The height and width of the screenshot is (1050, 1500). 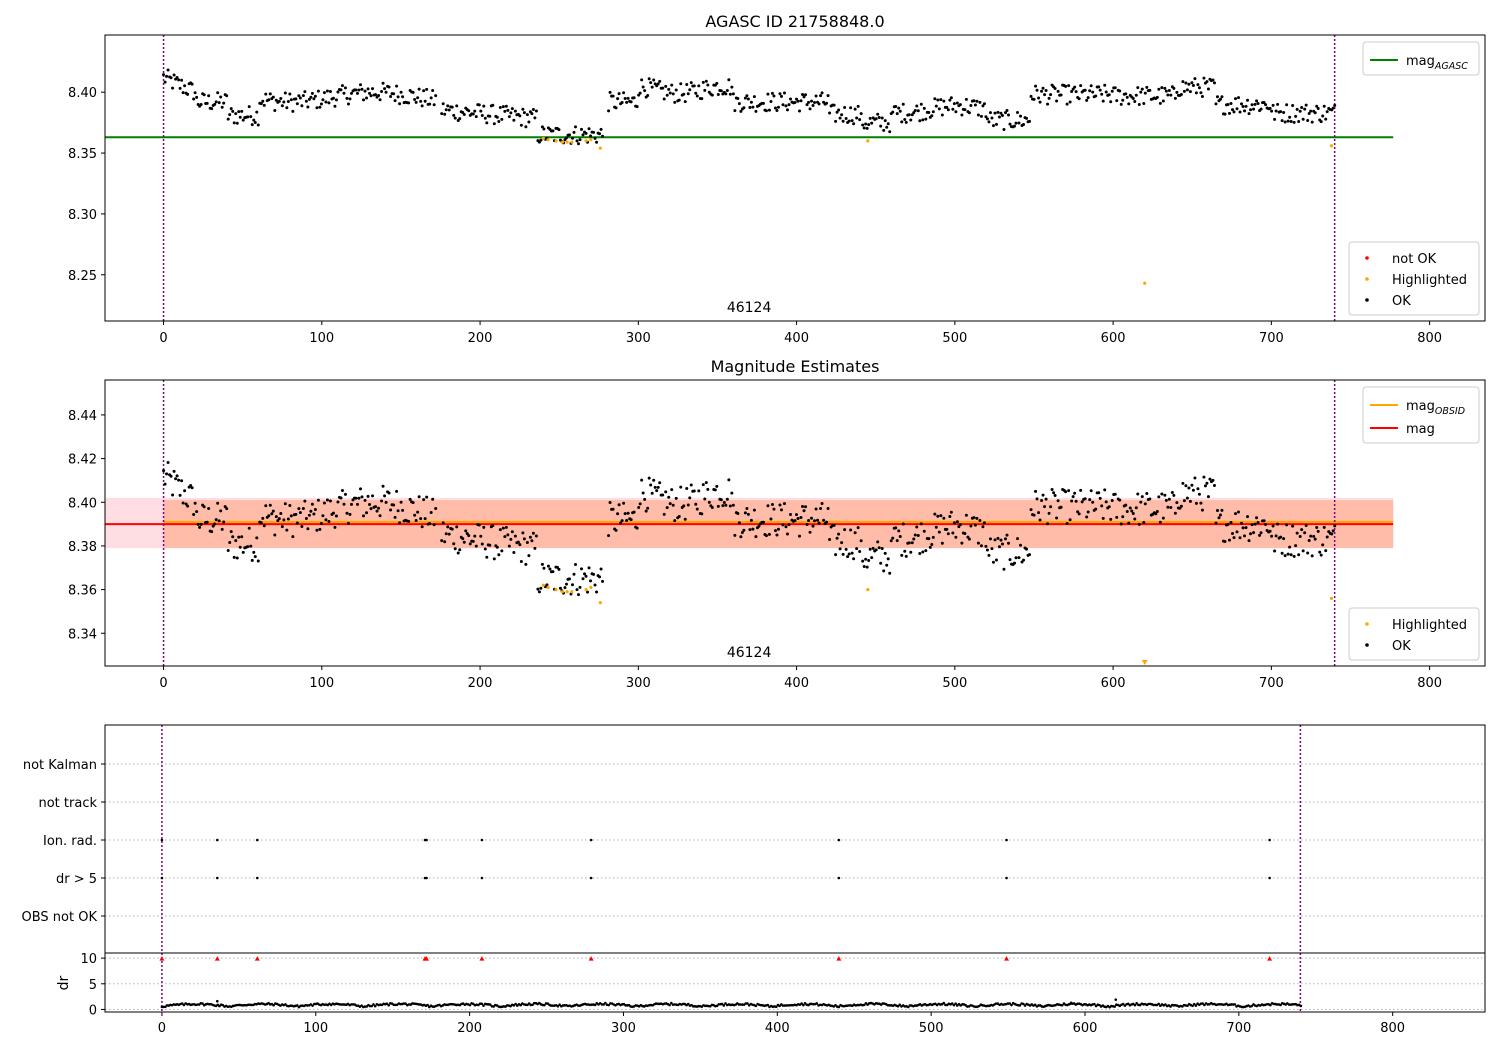 I want to click on estimates-highlighted-points, so click(x=937, y=624).